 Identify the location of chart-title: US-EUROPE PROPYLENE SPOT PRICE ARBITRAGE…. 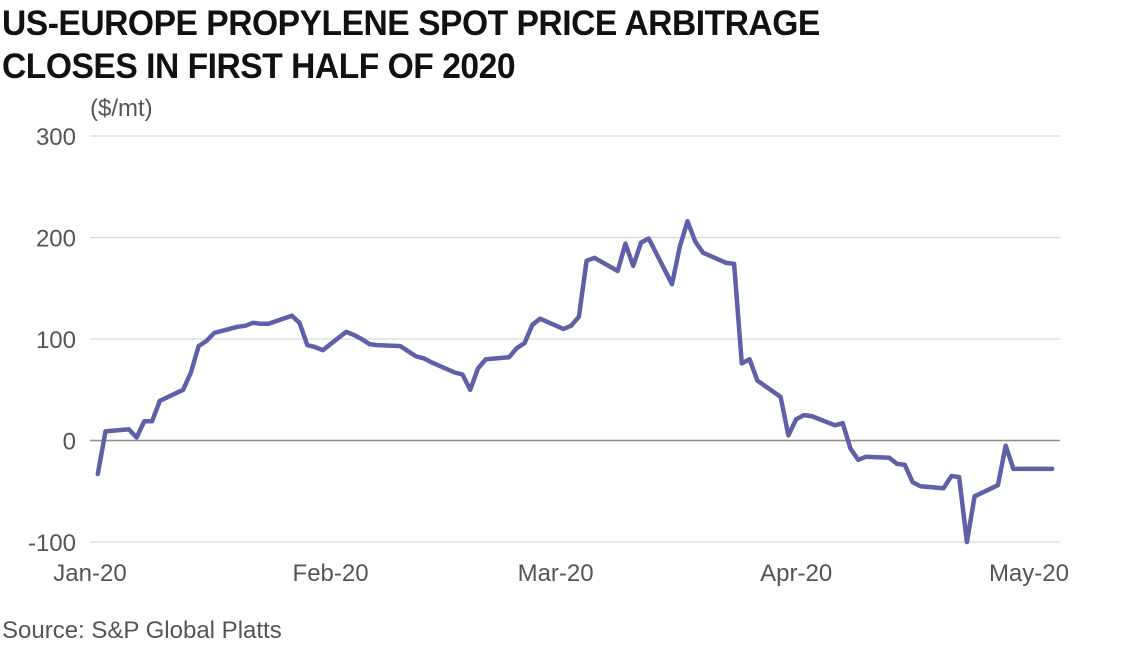
(530, 45).